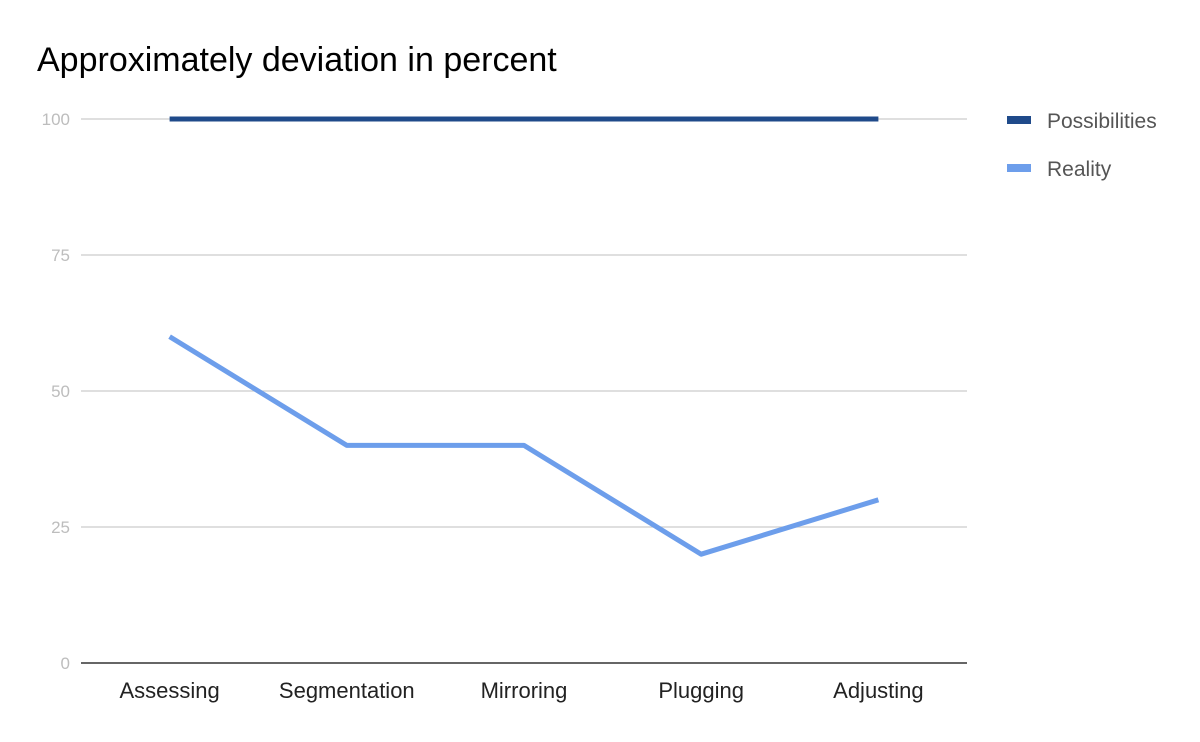  Describe the element at coordinates (701, 690) in the screenshot. I see `x-tick-label: Plugging` at that location.